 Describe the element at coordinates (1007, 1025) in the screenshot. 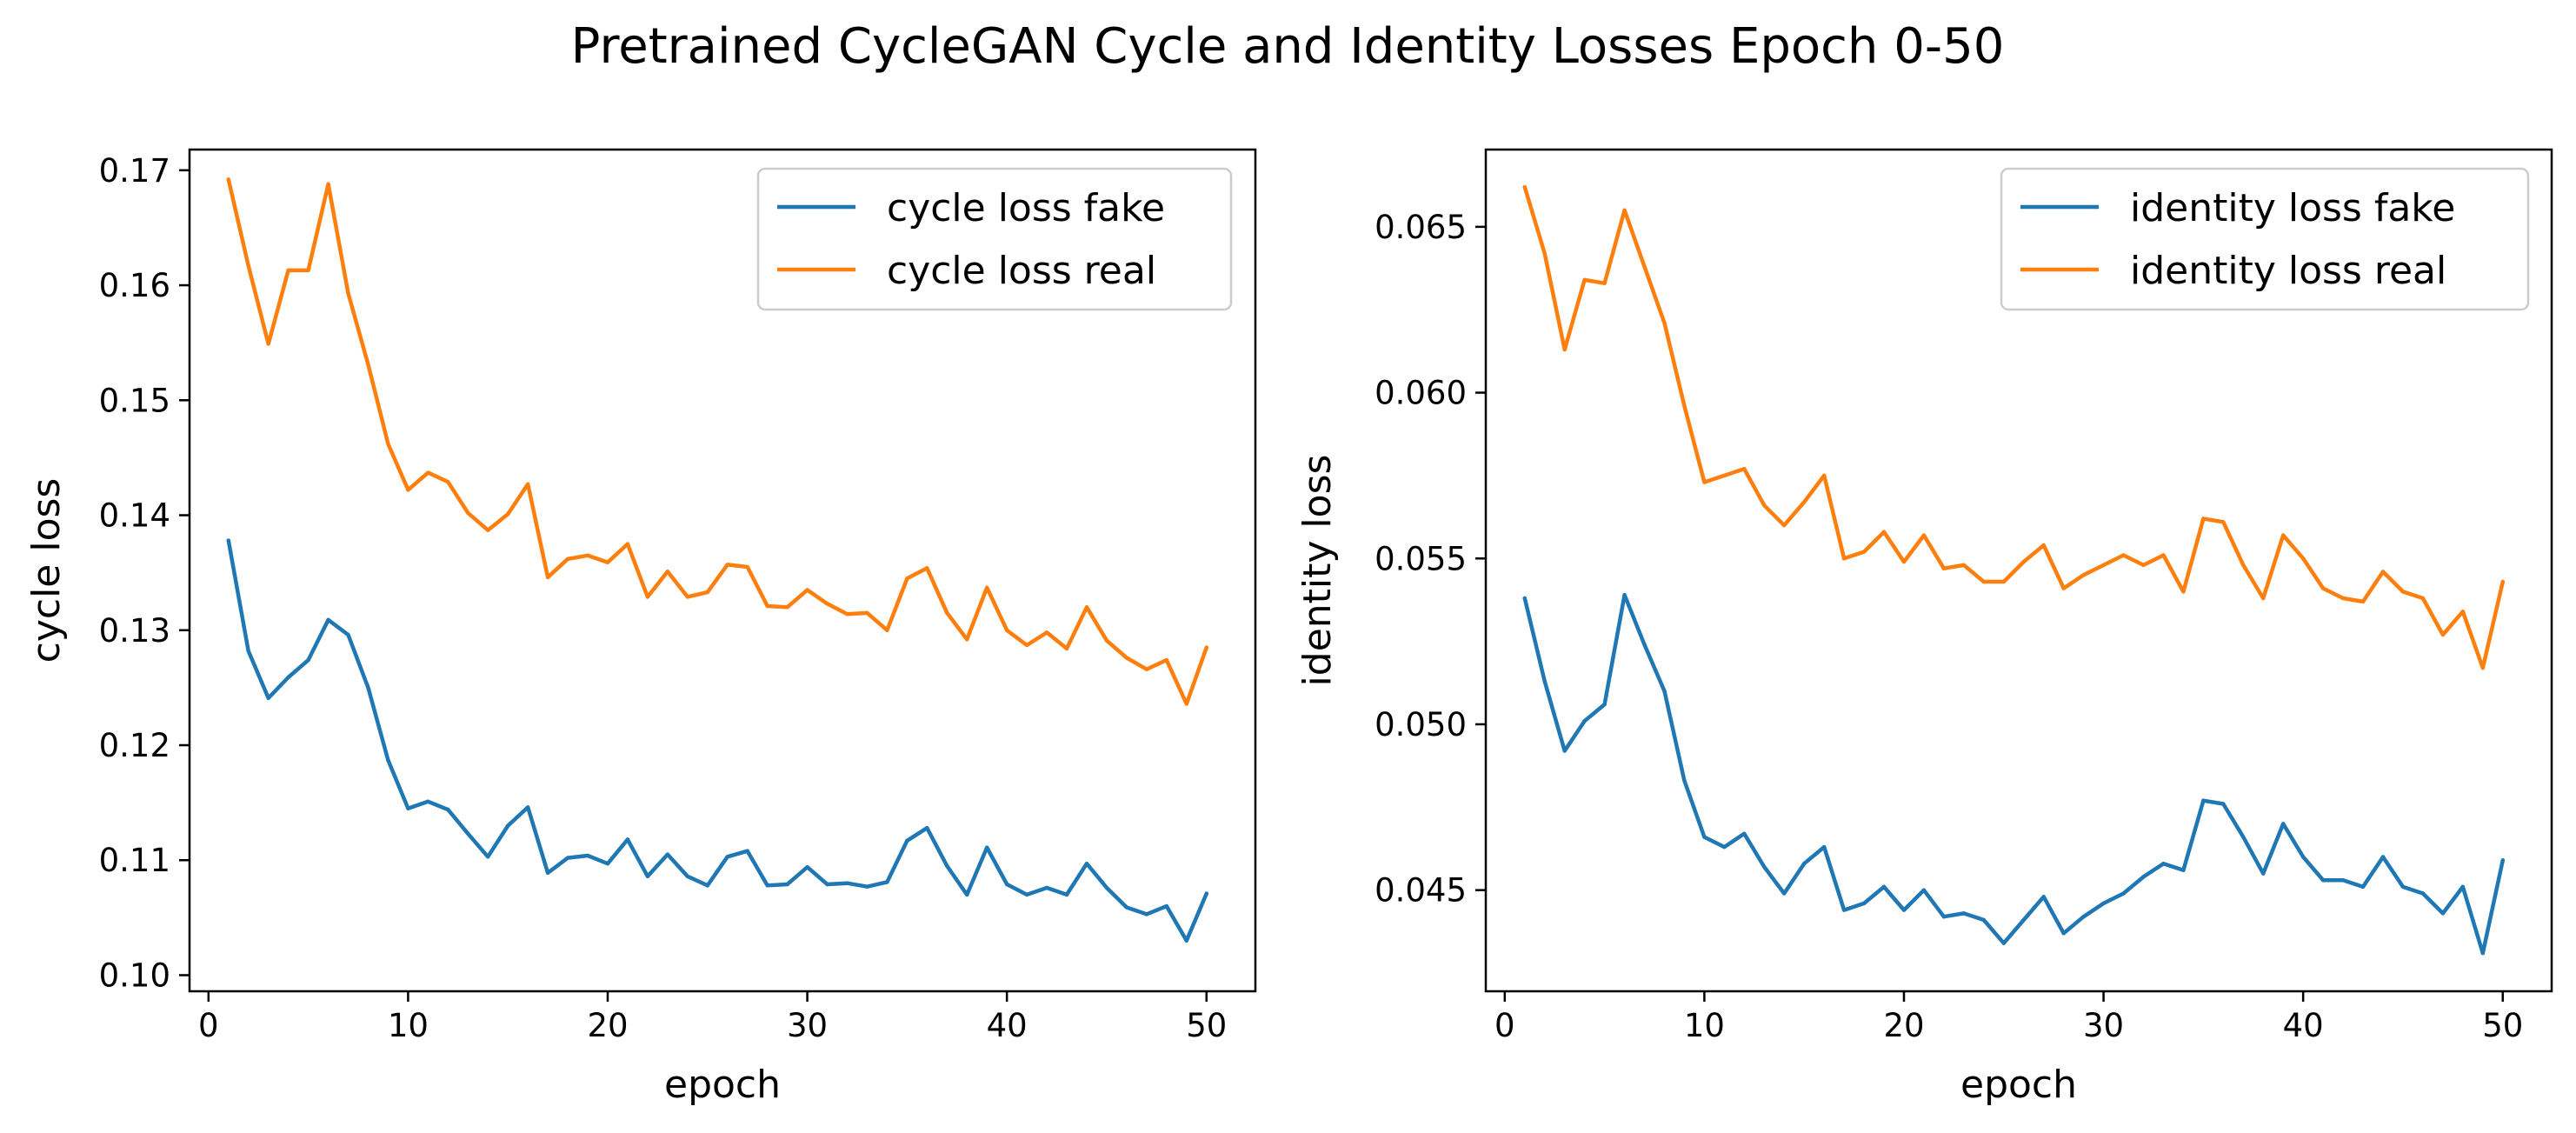

I see `x-tick-label: 40` at that location.